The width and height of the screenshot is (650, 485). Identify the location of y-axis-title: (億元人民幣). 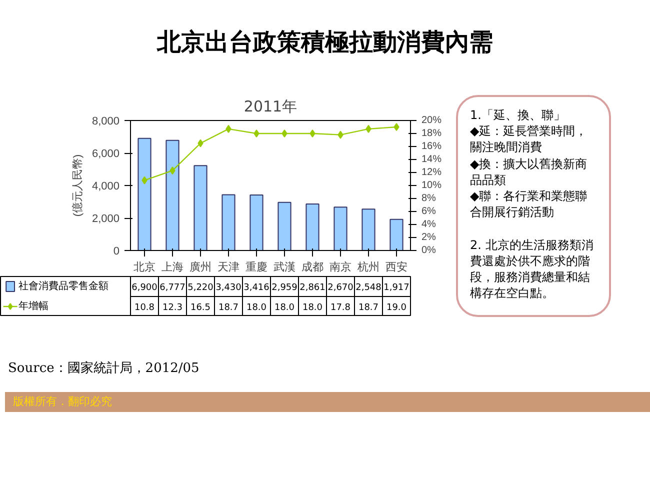
(77, 185).